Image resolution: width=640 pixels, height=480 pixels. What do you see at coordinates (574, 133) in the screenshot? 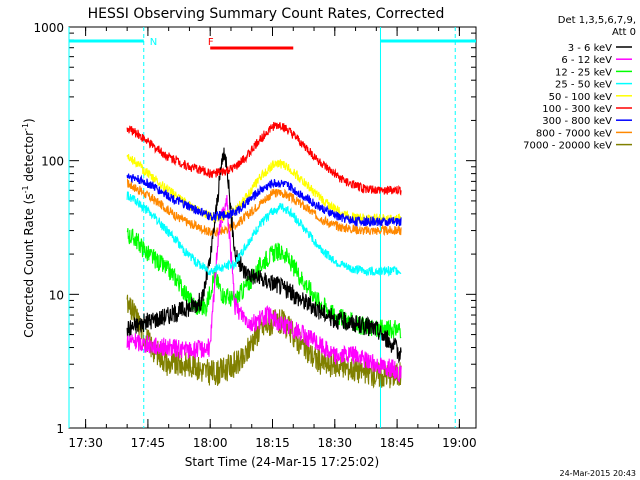
I see `legend-label: 800 - 7000 keV` at bounding box center [574, 133].